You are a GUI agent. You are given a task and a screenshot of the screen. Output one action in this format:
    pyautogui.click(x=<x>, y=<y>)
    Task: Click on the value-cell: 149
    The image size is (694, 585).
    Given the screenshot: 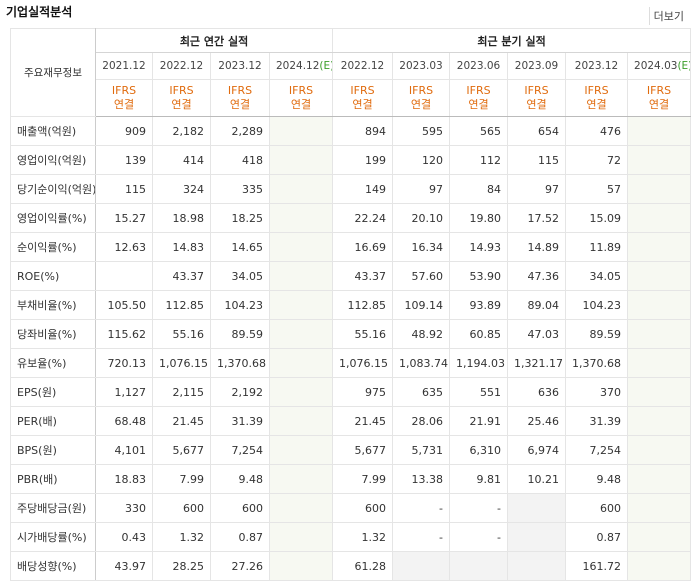 What is the action you would take?
    pyautogui.click(x=363, y=189)
    